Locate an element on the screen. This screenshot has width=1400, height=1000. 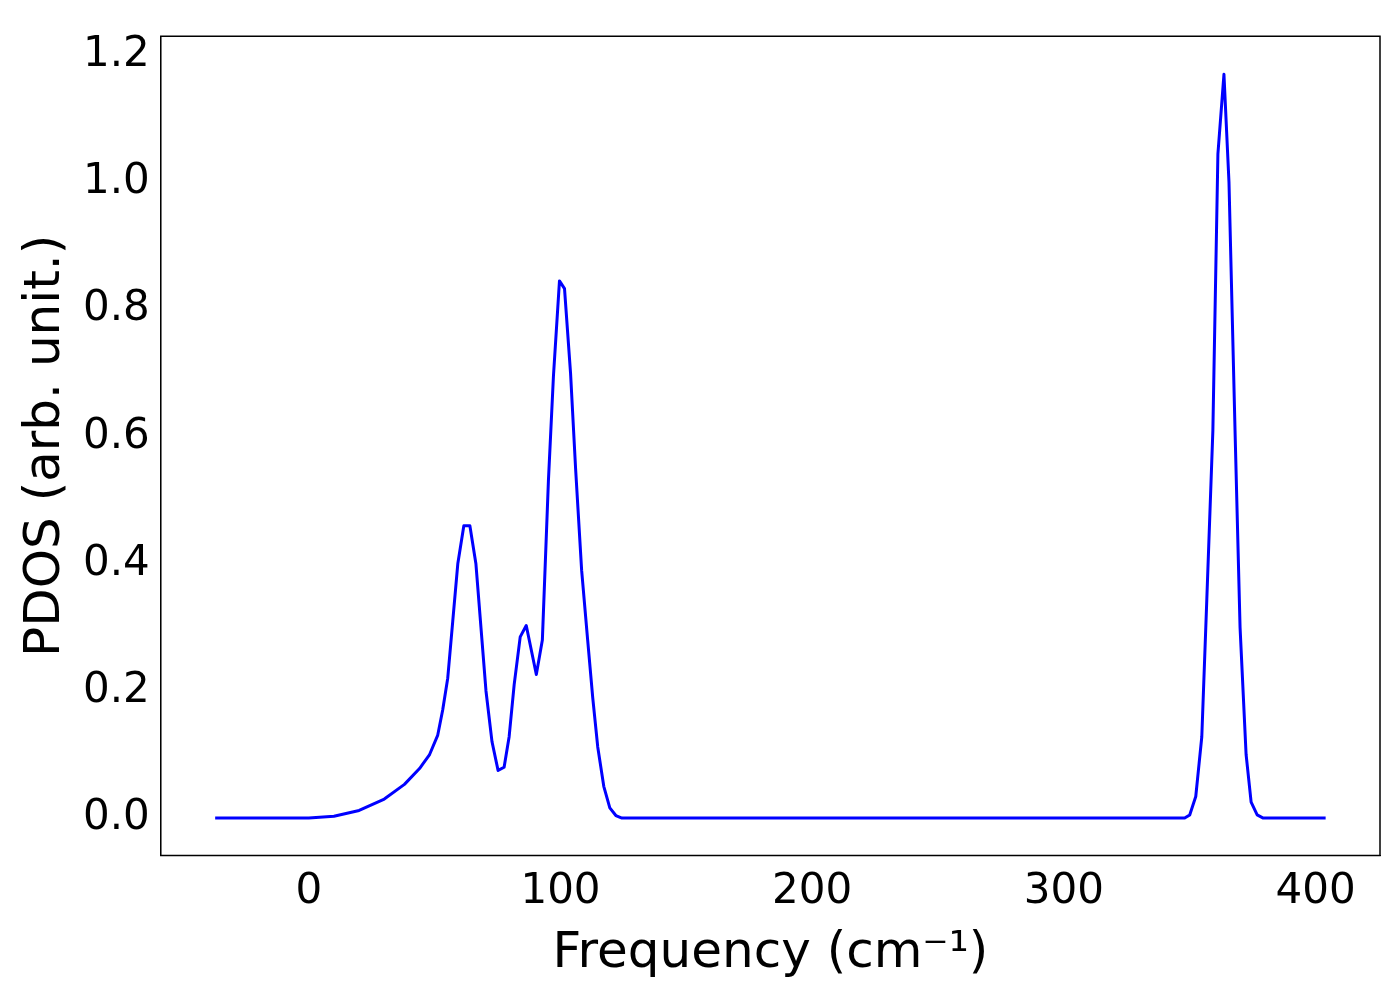
x-tick-label: 100 is located at coordinates (560, 888).